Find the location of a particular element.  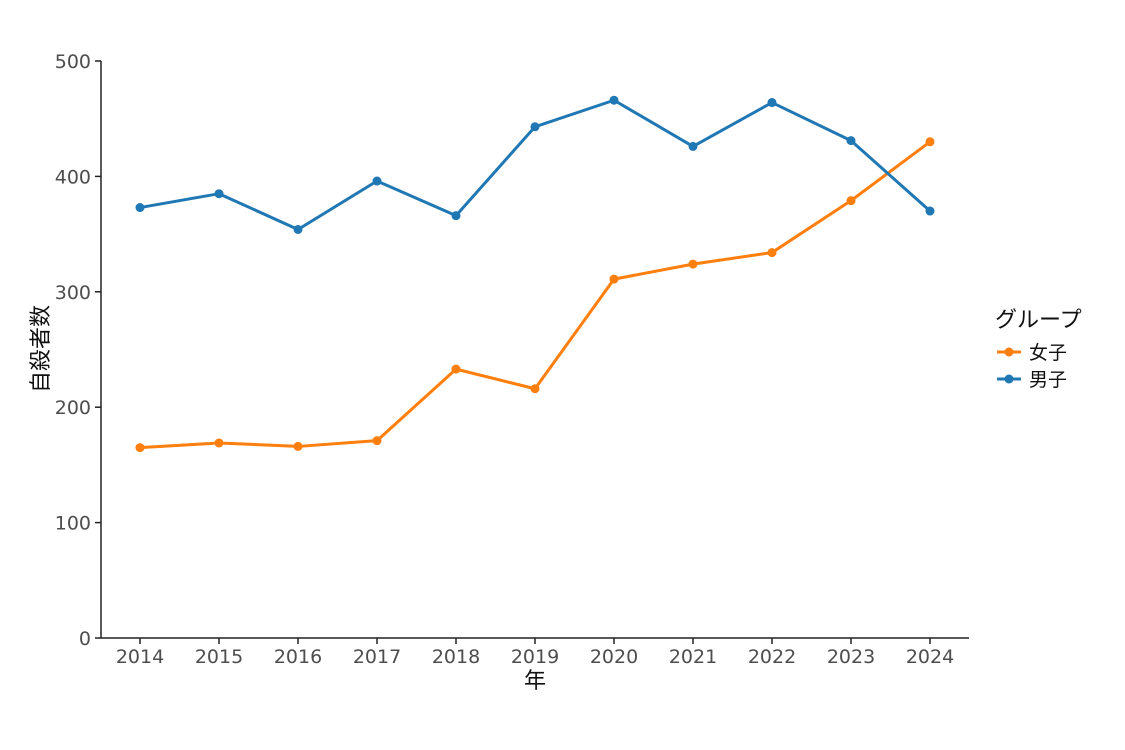

x-tick-label: 2024 is located at coordinates (930, 657).